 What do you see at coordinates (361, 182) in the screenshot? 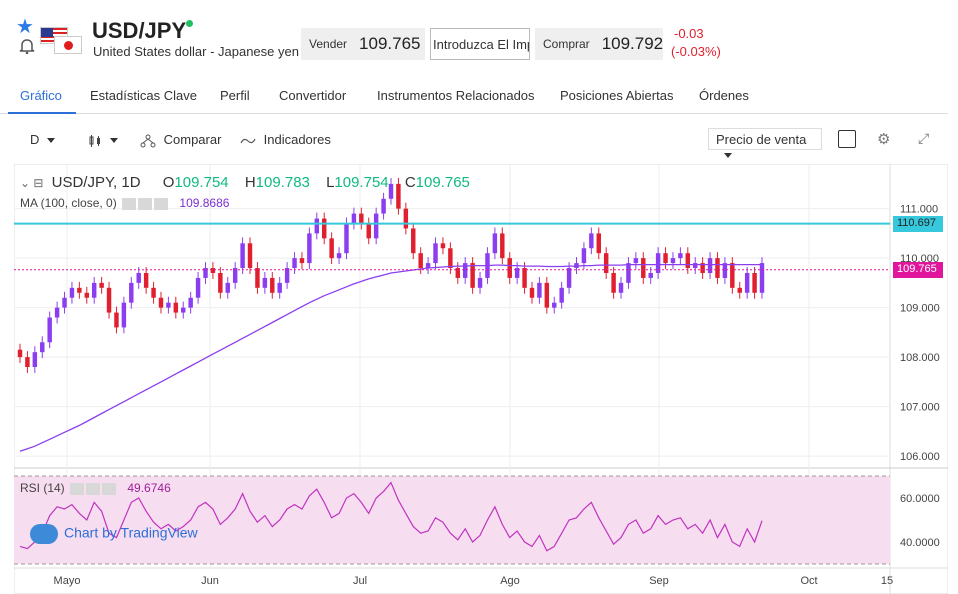
I see `legend-low: 109.754` at bounding box center [361, 182].